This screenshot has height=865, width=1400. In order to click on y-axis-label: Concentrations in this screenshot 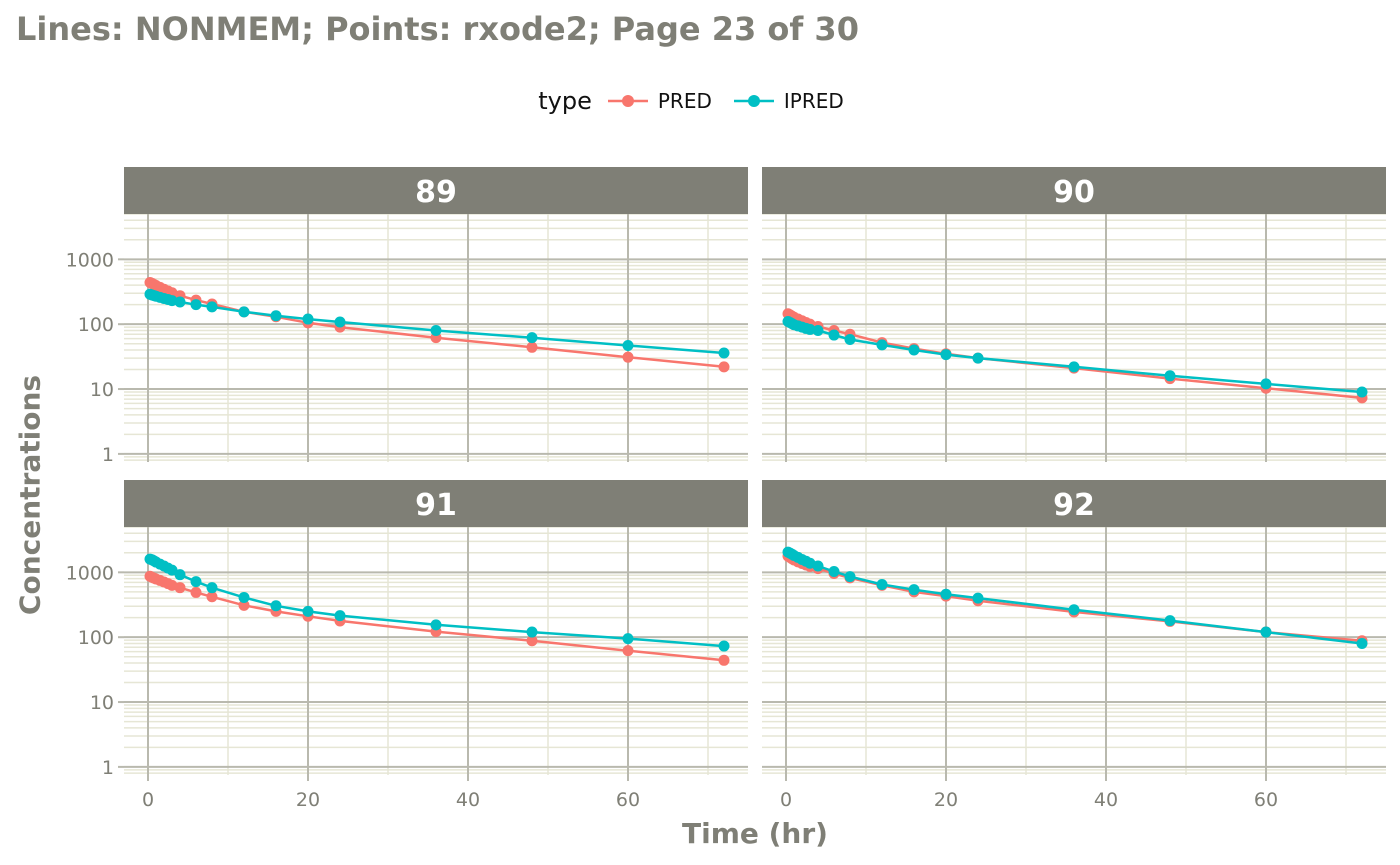, I will do `click(30, 495)`.